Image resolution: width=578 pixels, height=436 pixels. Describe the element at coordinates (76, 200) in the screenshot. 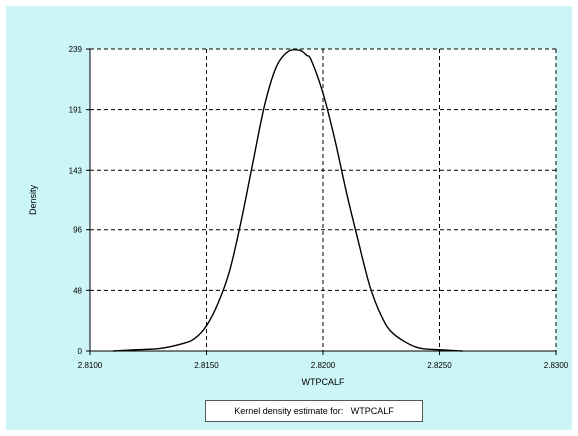

I see `y-tick-labels: 0 48 96 143 191 239` at that location.